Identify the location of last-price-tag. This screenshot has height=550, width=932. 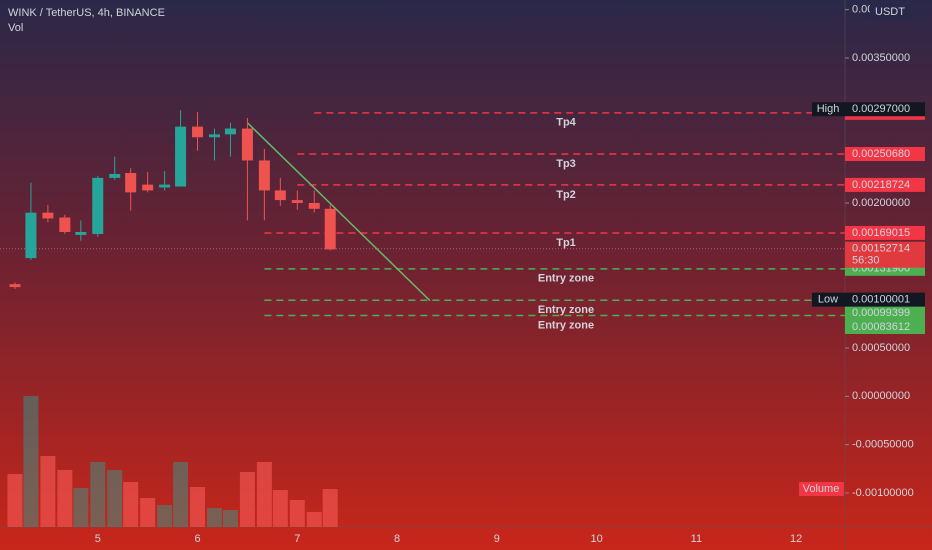
(885, 254).